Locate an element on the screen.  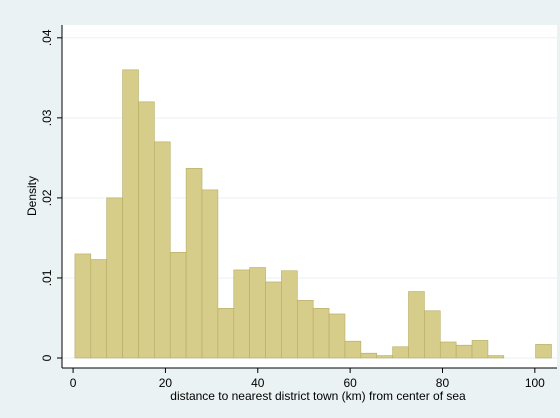
y-tick-label: 0 is located at coordinates (47, 357).